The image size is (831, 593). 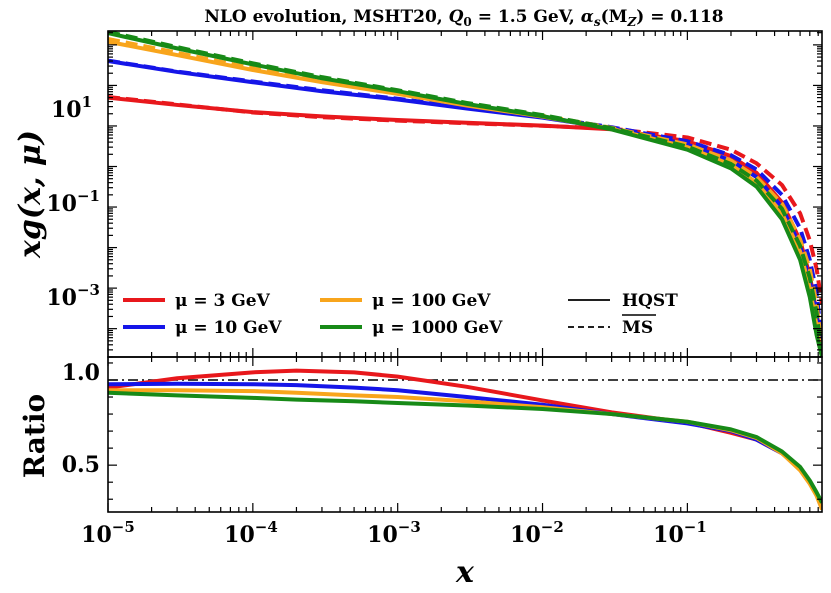 I want to click on bottom-y-tick-labels: 1.0 0.5, so click(x=81, y=419).